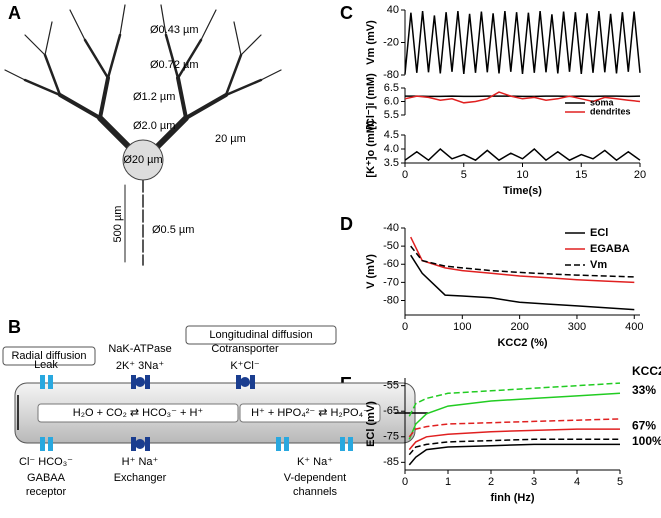 The height and width of the screenshot is (518, 661). What do you see at coordinates (371, 101) in the screenshot?
I see `y-axis-label: [Cl⁻]i (mM)` at bounding box center [371, 101].